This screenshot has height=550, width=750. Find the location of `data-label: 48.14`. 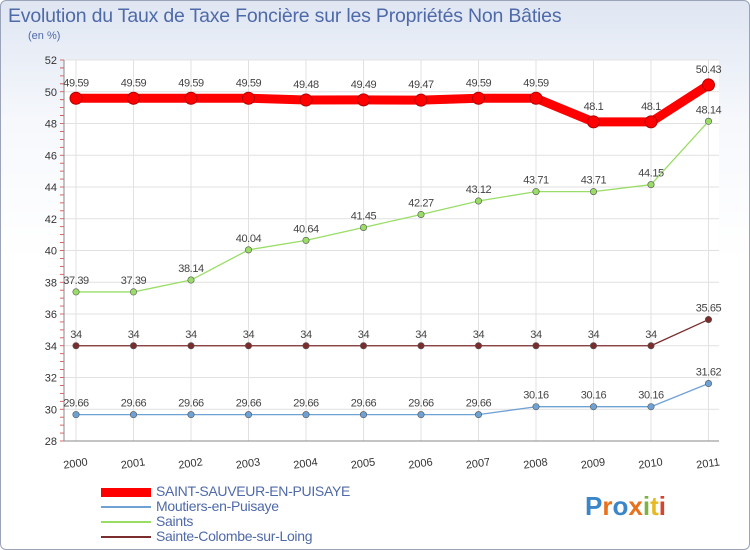

data-label: 48.14 is located at coordinates (709, 110).